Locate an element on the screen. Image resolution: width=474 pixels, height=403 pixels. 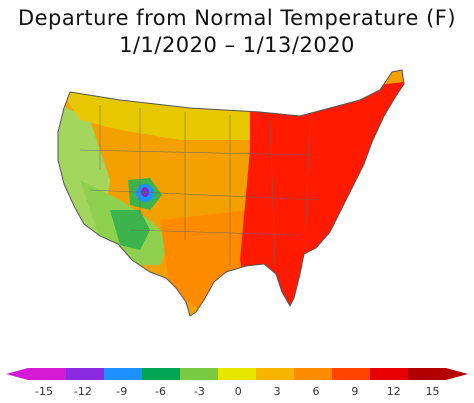
legend-tick-label: -9 is located at coordinates (121, 391).